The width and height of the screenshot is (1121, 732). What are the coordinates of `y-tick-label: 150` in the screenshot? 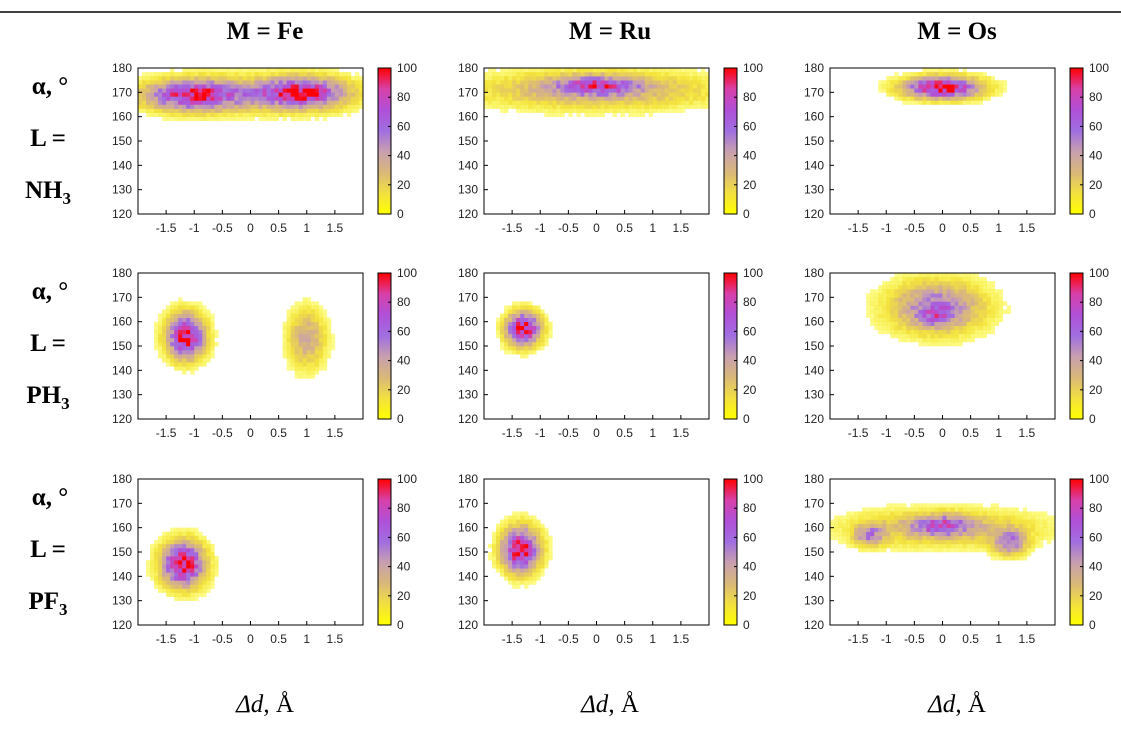 It's located at (814, 141).